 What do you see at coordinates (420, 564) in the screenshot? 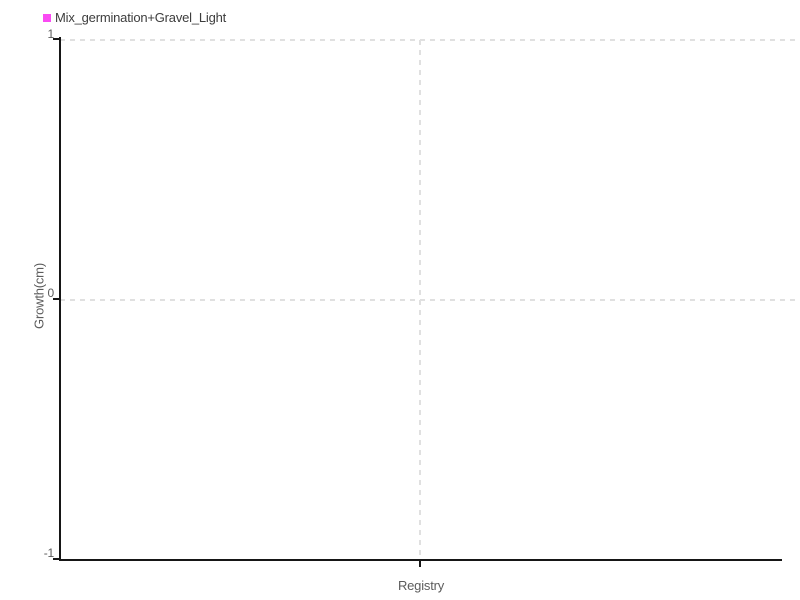
I see `x-tick-mark-registry` at bounding box center [420, 564].